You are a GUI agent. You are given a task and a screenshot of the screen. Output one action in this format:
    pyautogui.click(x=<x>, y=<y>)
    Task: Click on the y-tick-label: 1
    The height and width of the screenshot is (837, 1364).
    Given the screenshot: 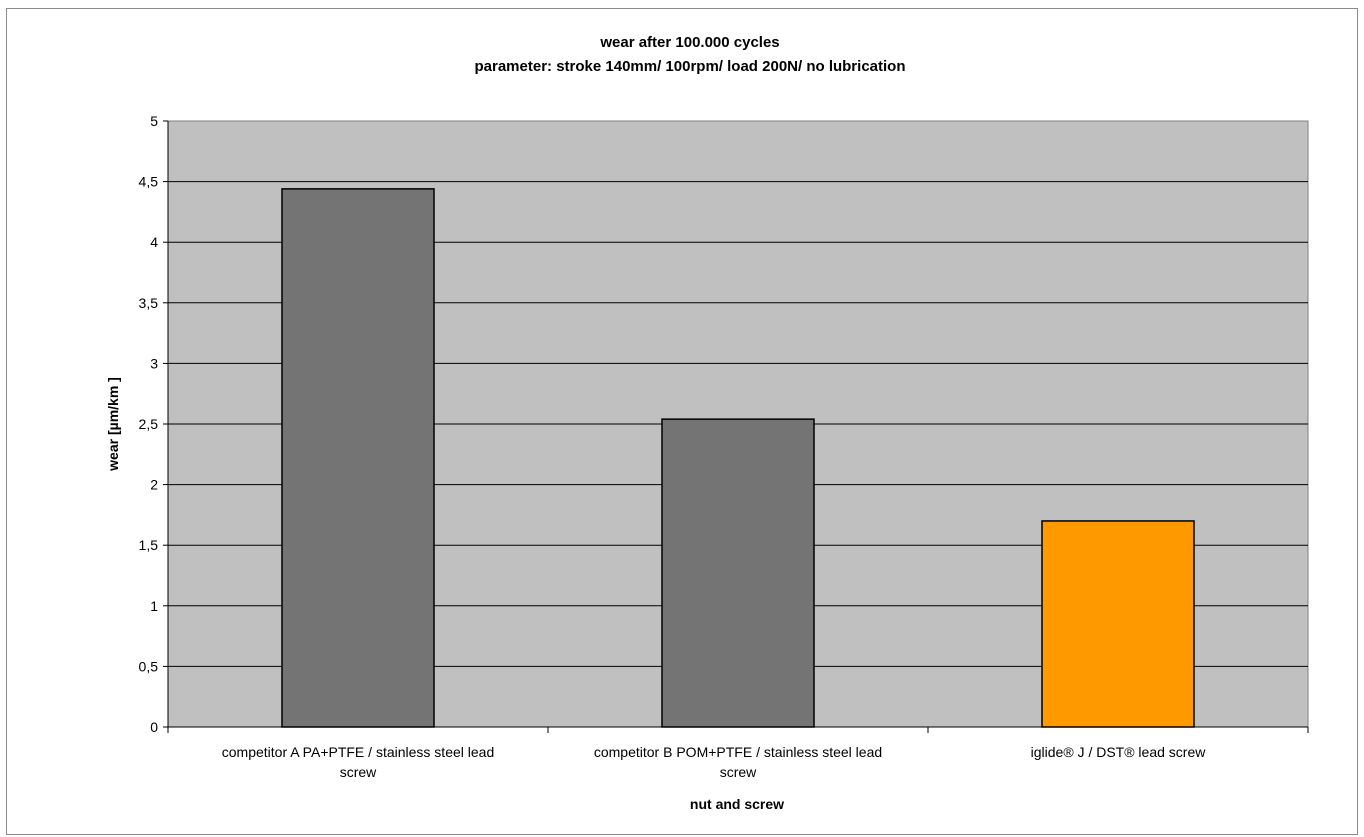 What is the action you would take?
    pyautogui.click(x=154, y=606)
    